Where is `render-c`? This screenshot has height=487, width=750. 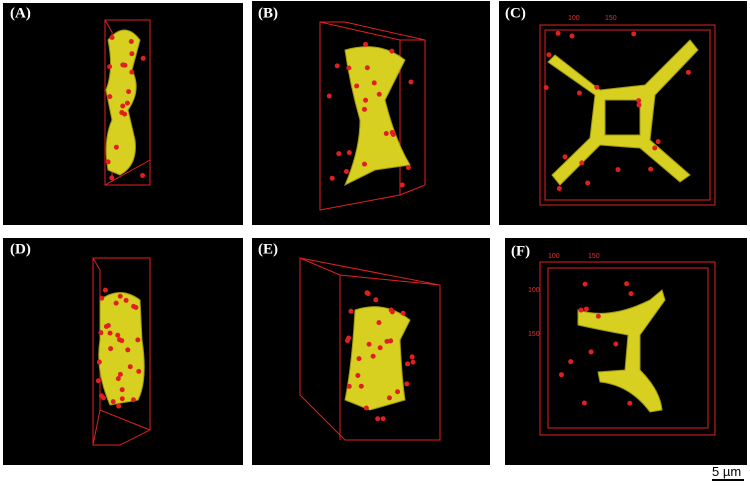 render-c is located at coordinates (627, 115).